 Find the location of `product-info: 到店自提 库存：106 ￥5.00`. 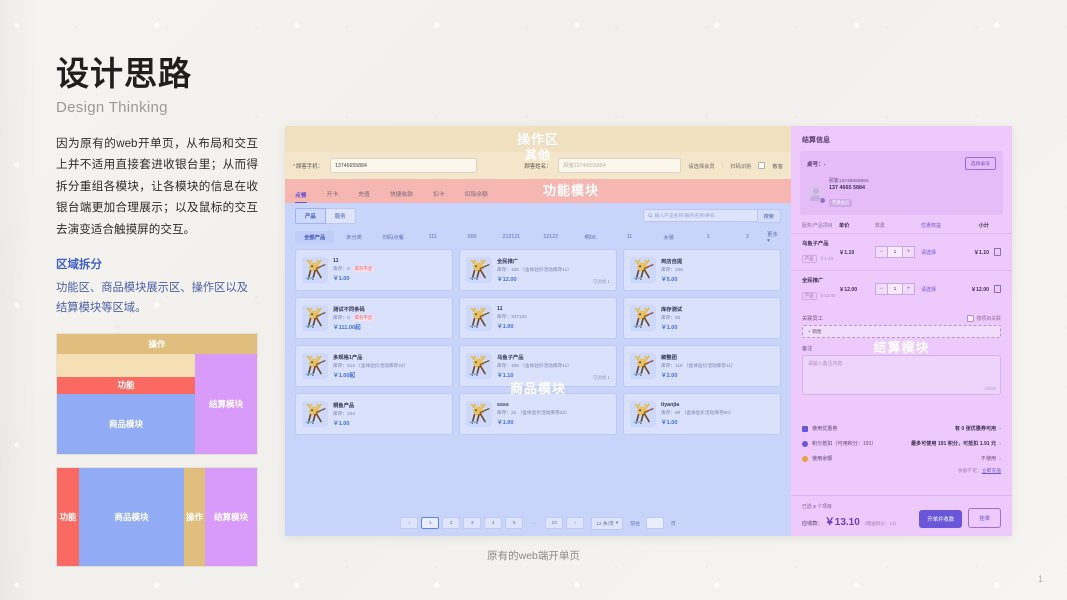

product-info: 到店自提 库存：106 ￥5.00 is located at coordinates (717, 270).